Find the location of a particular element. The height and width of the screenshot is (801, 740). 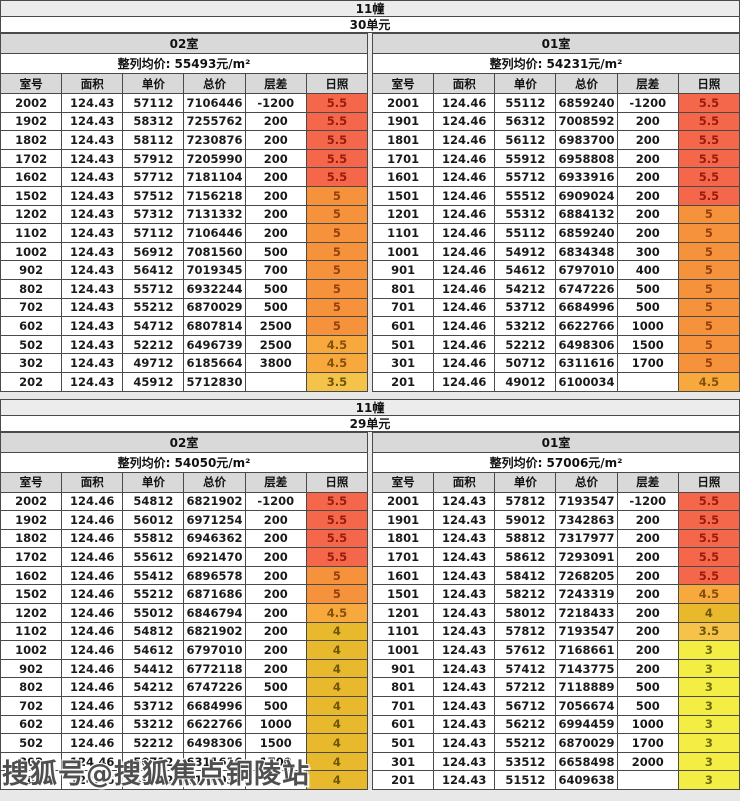

cell-total-price: 6772118 is located at coordinates (214, 668).